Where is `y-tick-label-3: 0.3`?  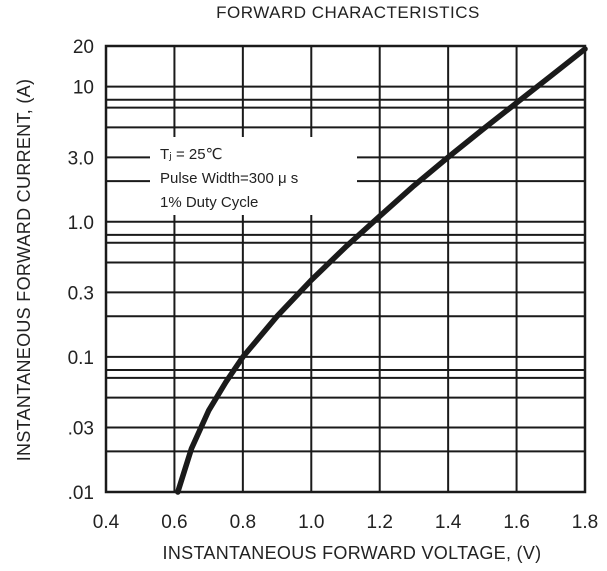 y-tick-label-3: 0.3 is located at coordinates (81, 293).